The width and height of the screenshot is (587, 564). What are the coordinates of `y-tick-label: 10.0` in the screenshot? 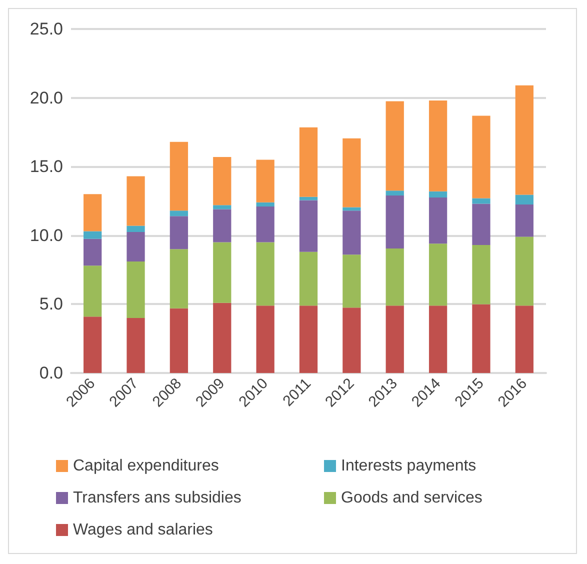 It's located at (46, 235).